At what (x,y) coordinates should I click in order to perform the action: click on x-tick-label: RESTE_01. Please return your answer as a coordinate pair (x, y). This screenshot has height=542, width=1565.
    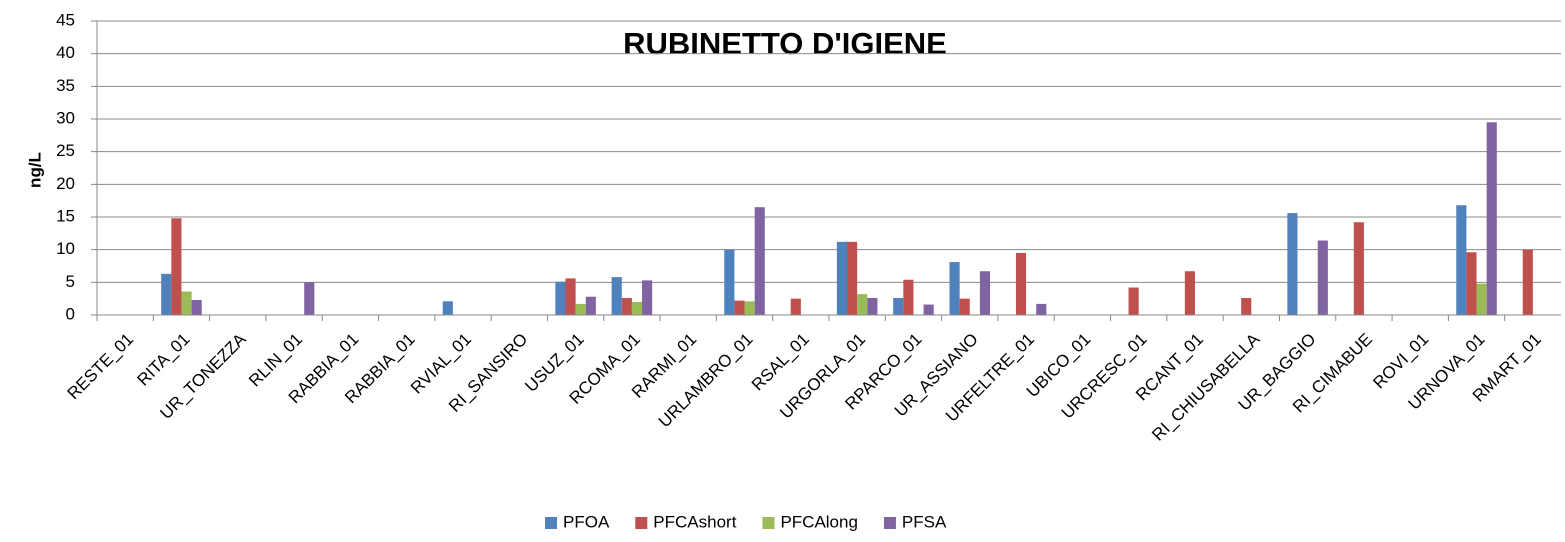
    Looking at the image, I should click on (101, 367).